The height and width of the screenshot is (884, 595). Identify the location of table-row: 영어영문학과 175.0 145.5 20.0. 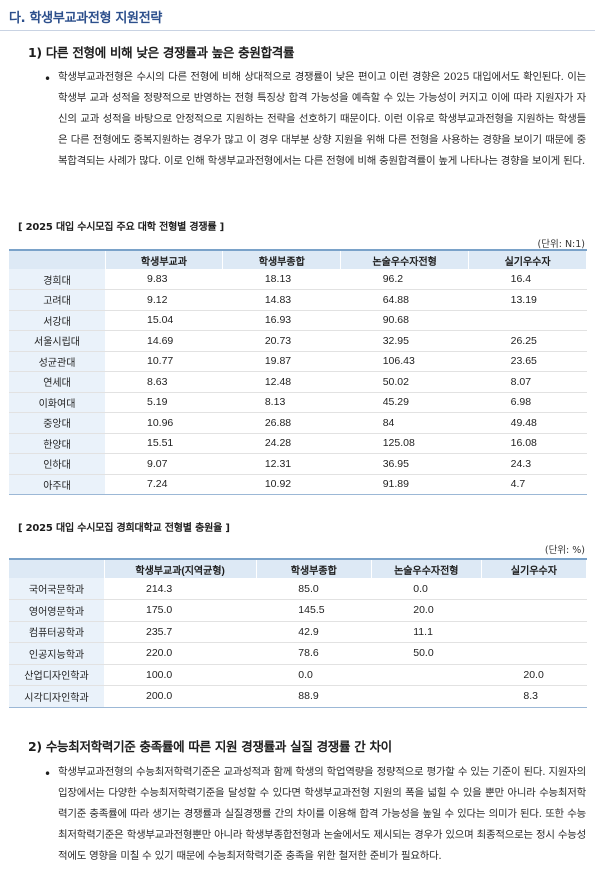
(298, 610).